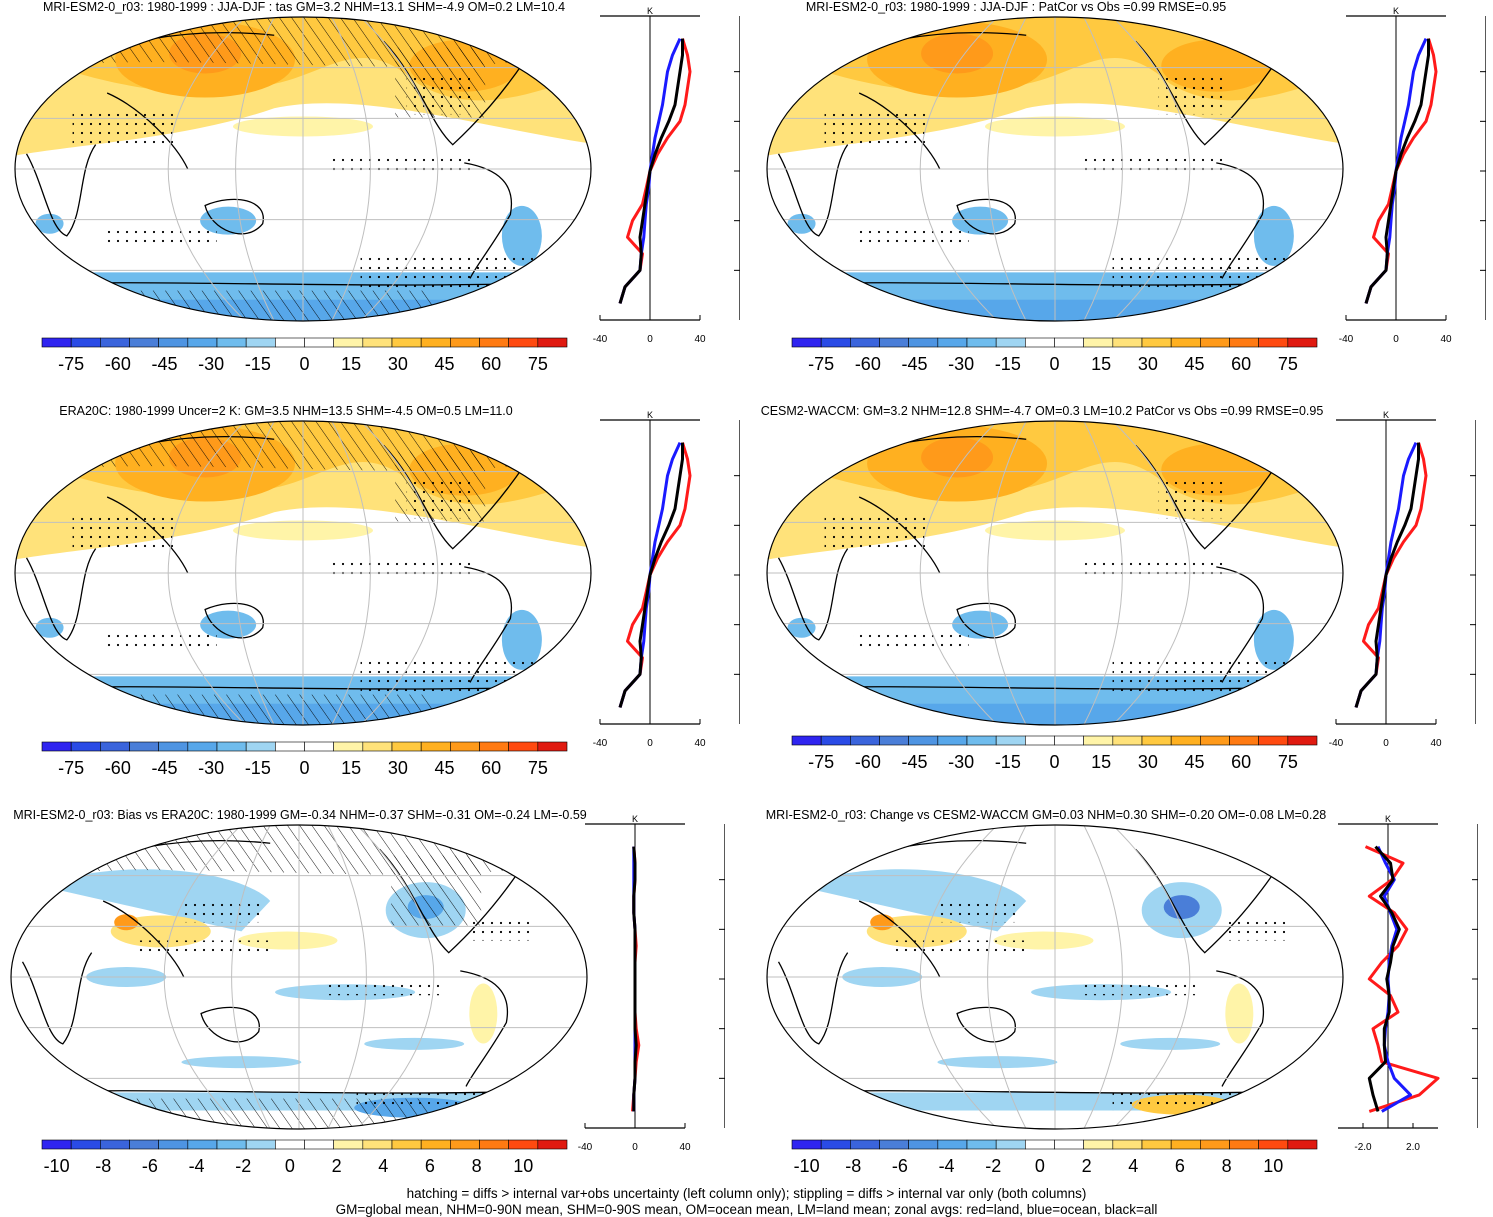 This screenshot has height=1217, width=1493. What do you see at coordinates (1180, 1166) in the screenshot?
I see `colorbar-label: 6` at bounding box center [1180, 1166].